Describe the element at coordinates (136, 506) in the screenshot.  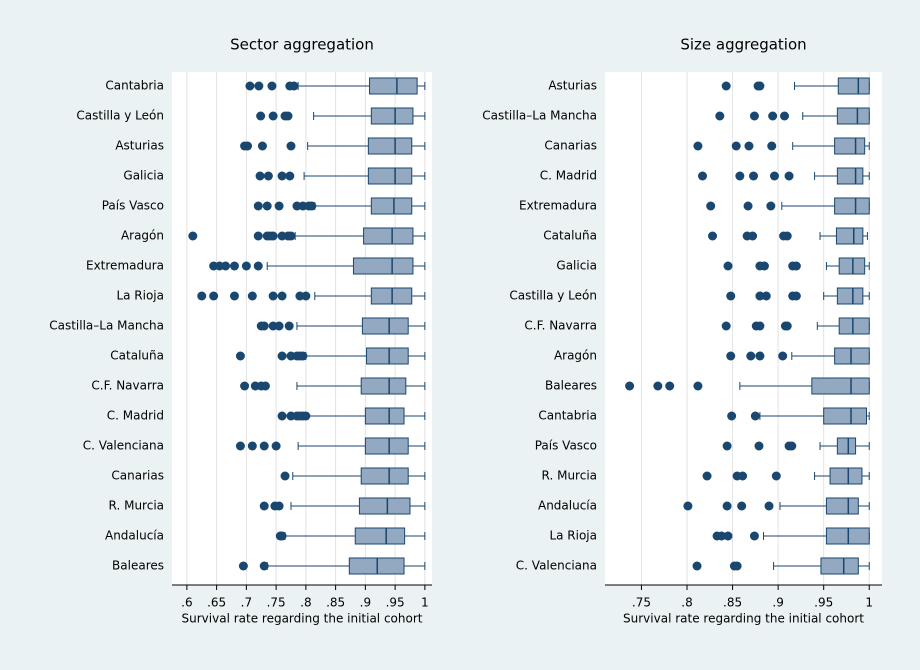
I see `category-label: R. Murcia` at that location.